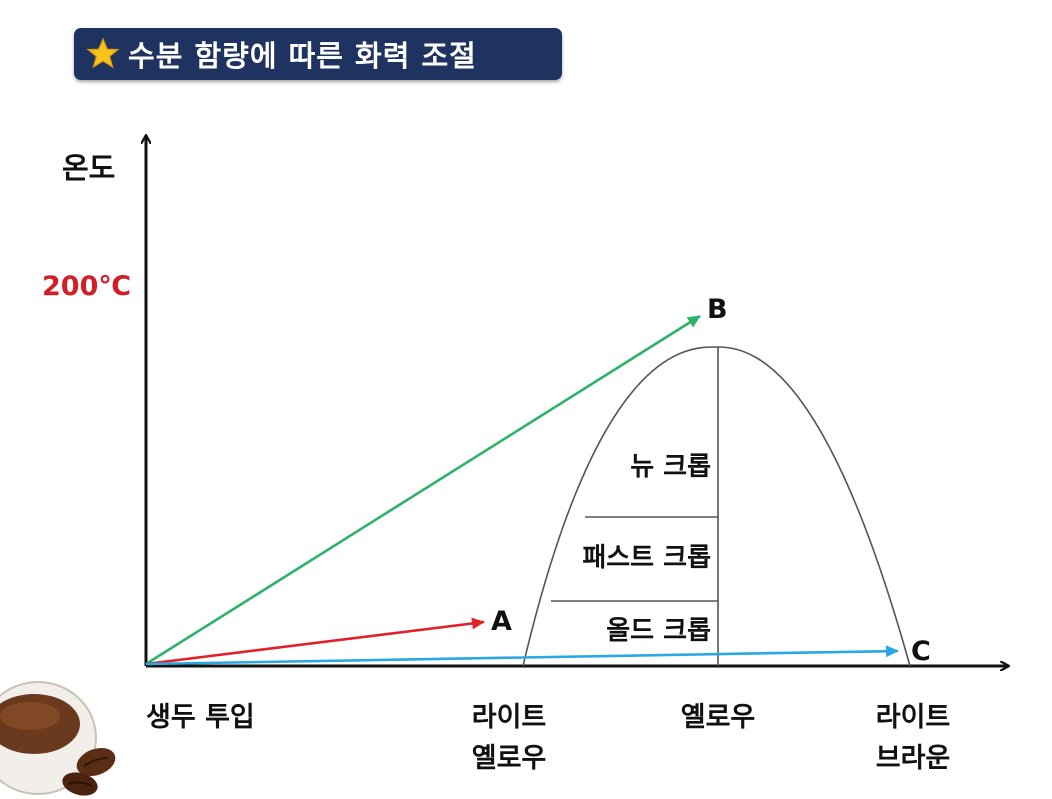 Image resolution: width=1052 pixels, height=799 pixels. Describe the element at coordinates (913, 758) in the screenshot. I see `x-label-light-brown-2: 브라운` at that location.